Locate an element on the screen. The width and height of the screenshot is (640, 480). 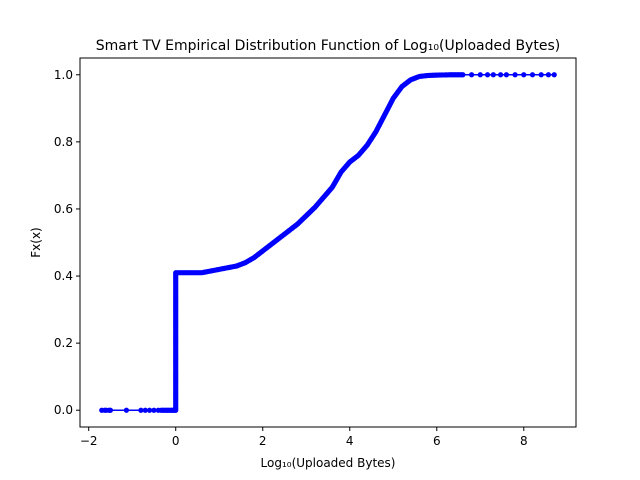
x-tick-label: 2 is located at coordinates (263, 441).